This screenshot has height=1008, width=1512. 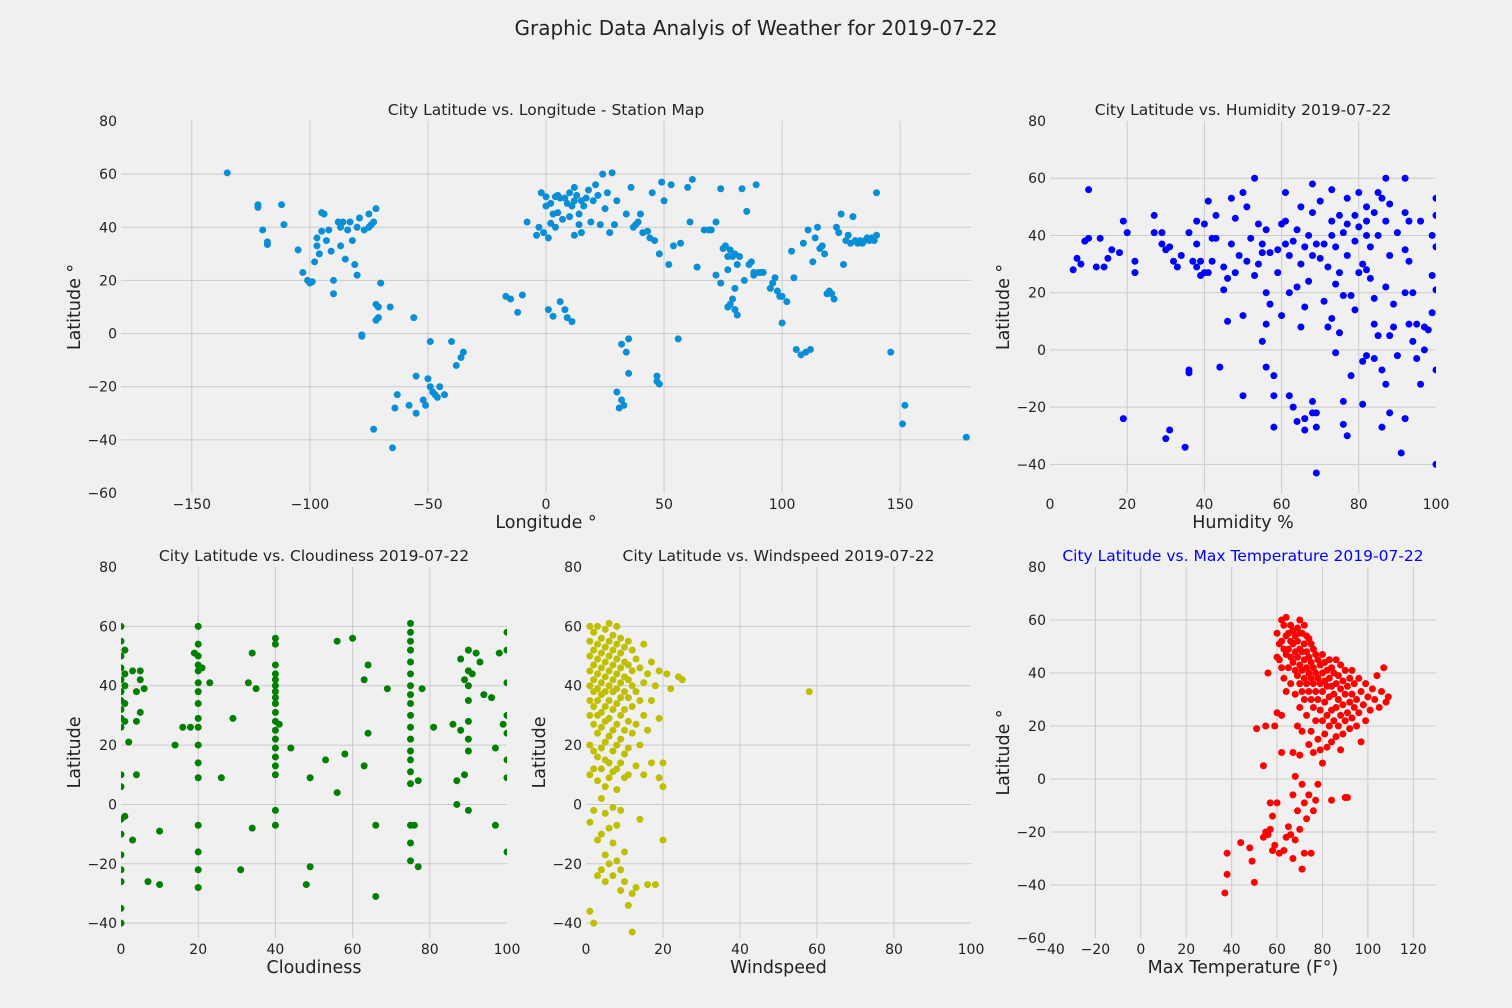 I want to click on chart-title: City Latitude vs. Humidity 2019-07-22, so click(x=1243, y=110).